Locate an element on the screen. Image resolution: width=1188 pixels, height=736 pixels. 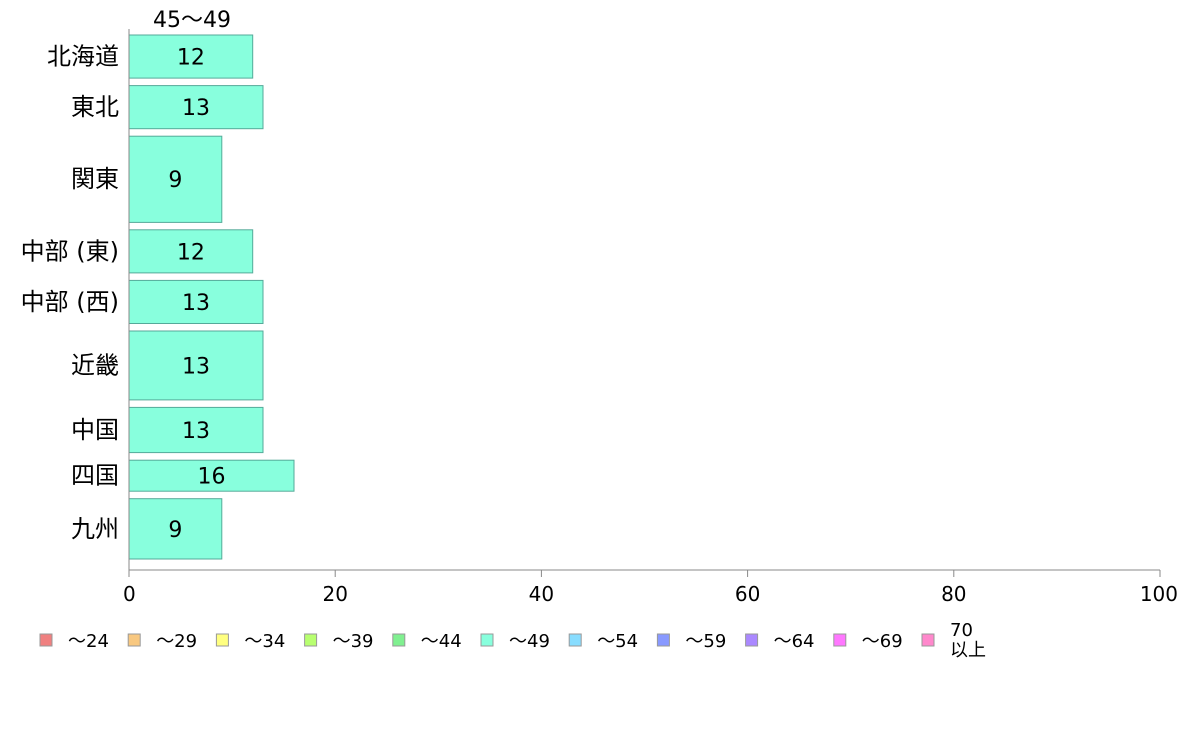
legend-label: 〜34 is located at coordinates (264, 641).